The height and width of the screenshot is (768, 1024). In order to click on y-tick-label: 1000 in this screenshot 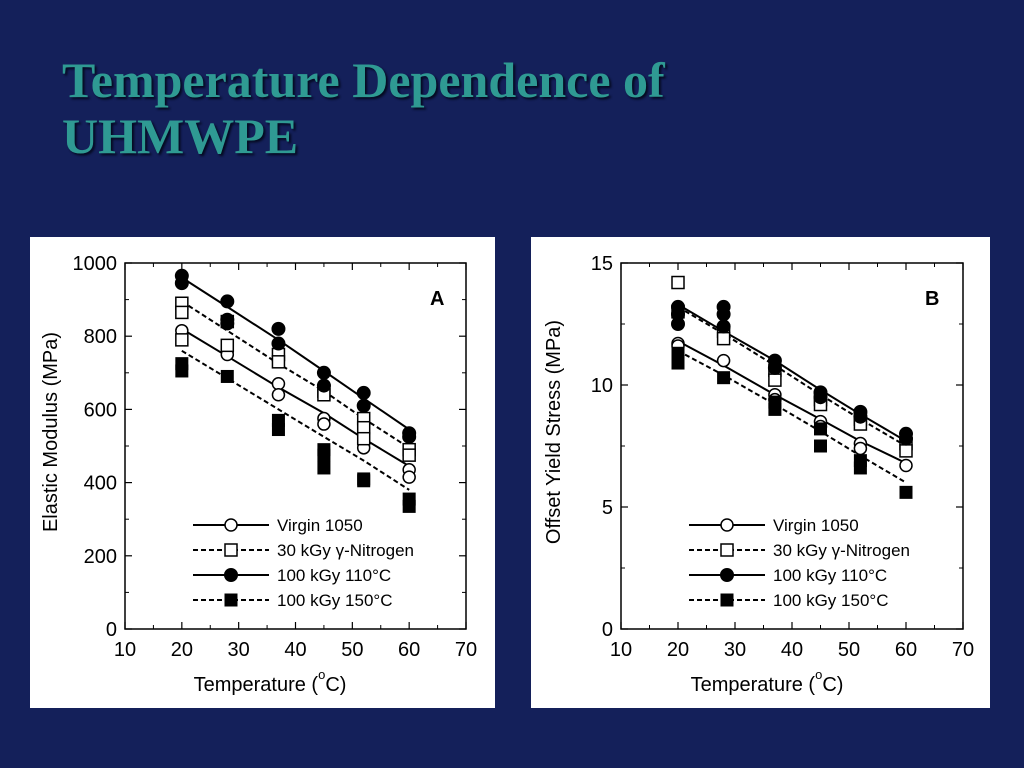, I will do `click(95, 264)`.